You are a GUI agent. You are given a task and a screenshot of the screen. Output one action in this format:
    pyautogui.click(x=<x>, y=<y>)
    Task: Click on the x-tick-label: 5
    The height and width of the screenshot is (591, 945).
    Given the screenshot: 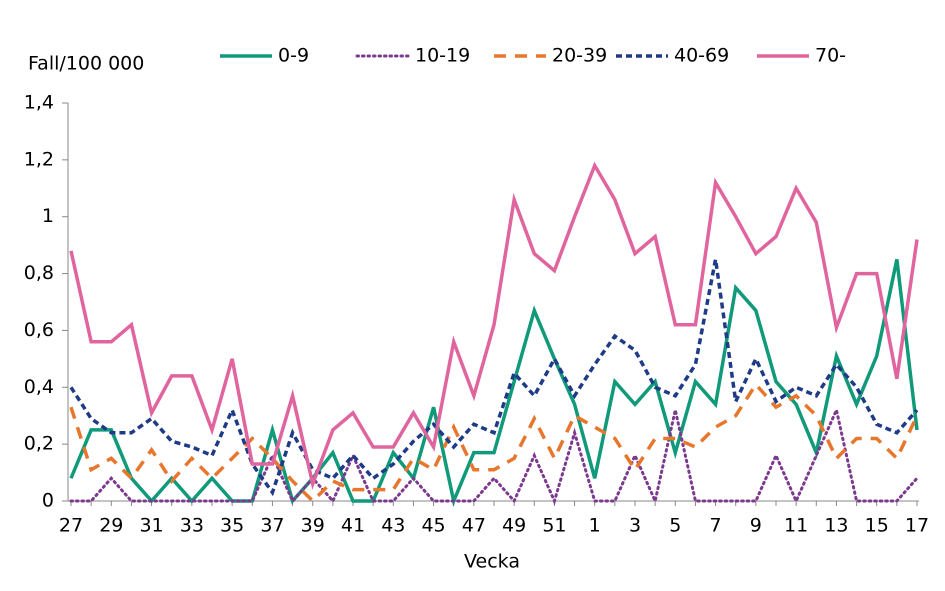 What is the action you would take?
    pyautogui.click(x=675, y=526)
    